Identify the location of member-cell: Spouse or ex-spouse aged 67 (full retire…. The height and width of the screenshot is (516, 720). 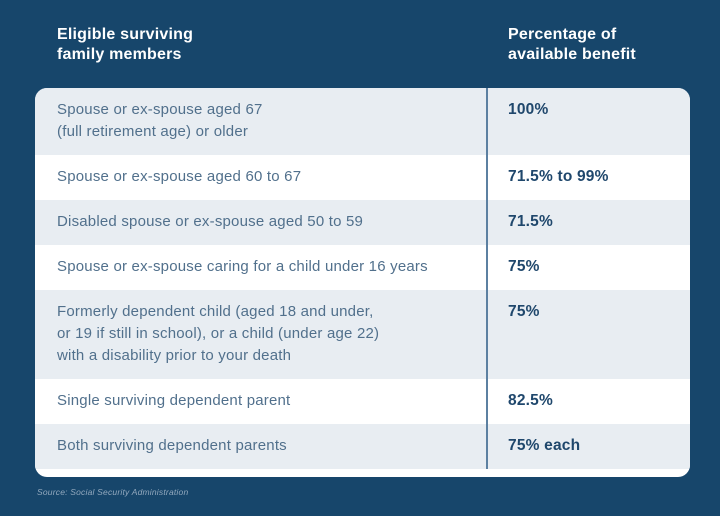
(160, 120).